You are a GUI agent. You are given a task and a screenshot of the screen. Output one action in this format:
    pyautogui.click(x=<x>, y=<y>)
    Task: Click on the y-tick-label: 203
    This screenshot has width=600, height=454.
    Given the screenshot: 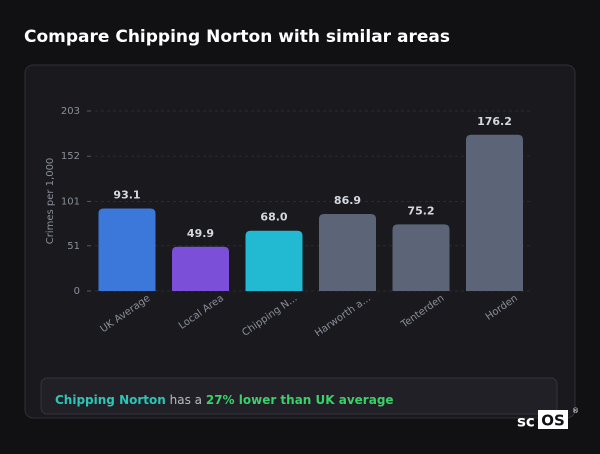 What is the action you would take?
    pyautogui.click(x=70, y=111)
    